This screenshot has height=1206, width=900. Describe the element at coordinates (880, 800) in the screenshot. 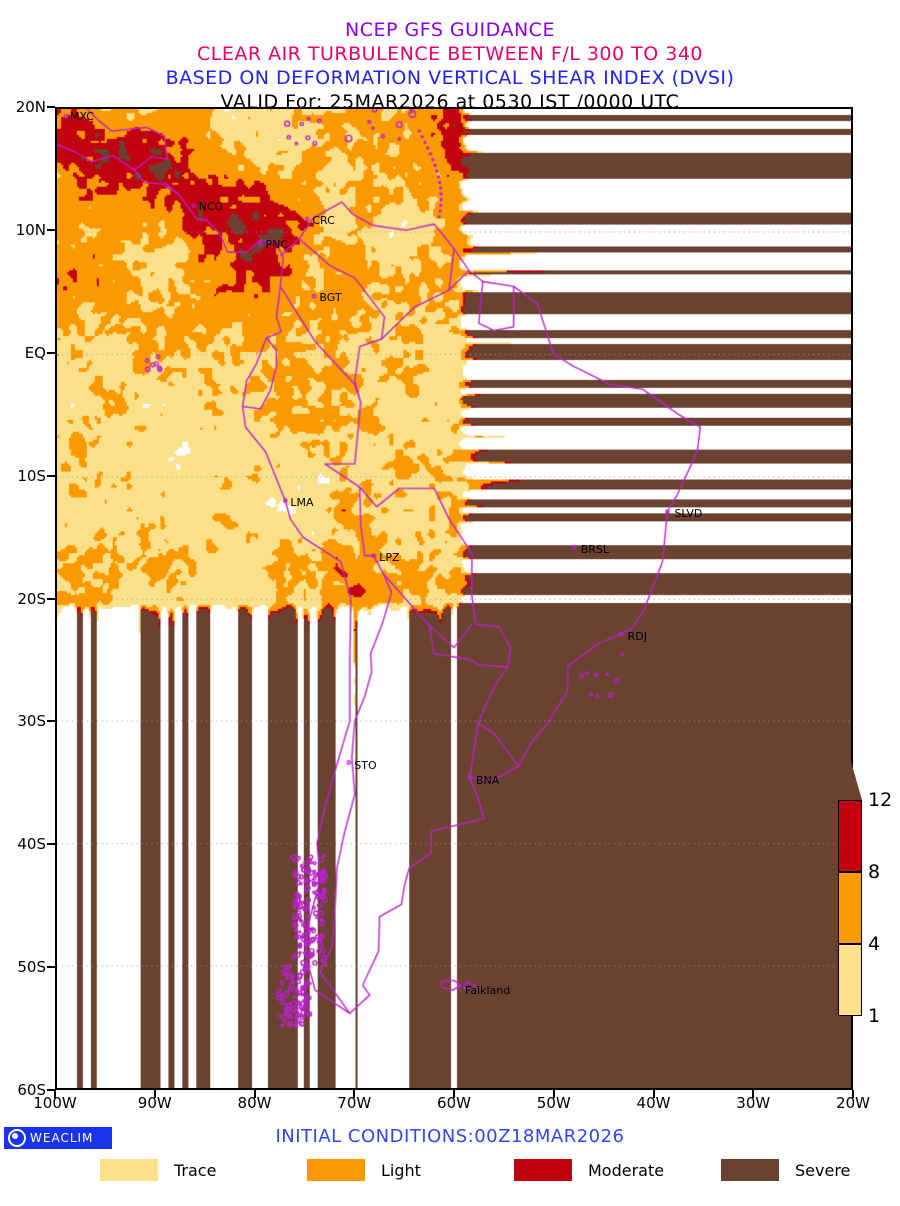

I see `colorbar-tick-label: 12` at that location.